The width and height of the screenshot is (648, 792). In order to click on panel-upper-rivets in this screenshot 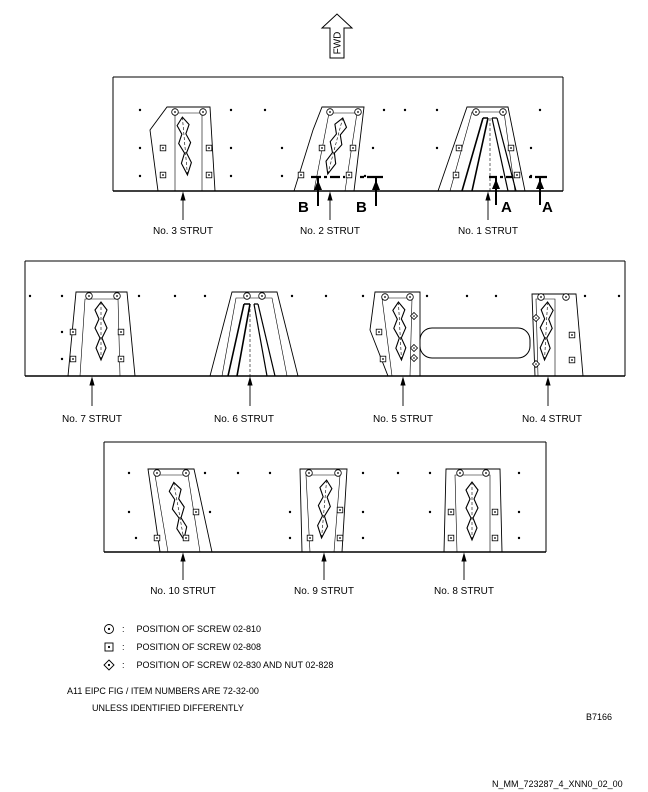, I will do `click(340, 143)`.